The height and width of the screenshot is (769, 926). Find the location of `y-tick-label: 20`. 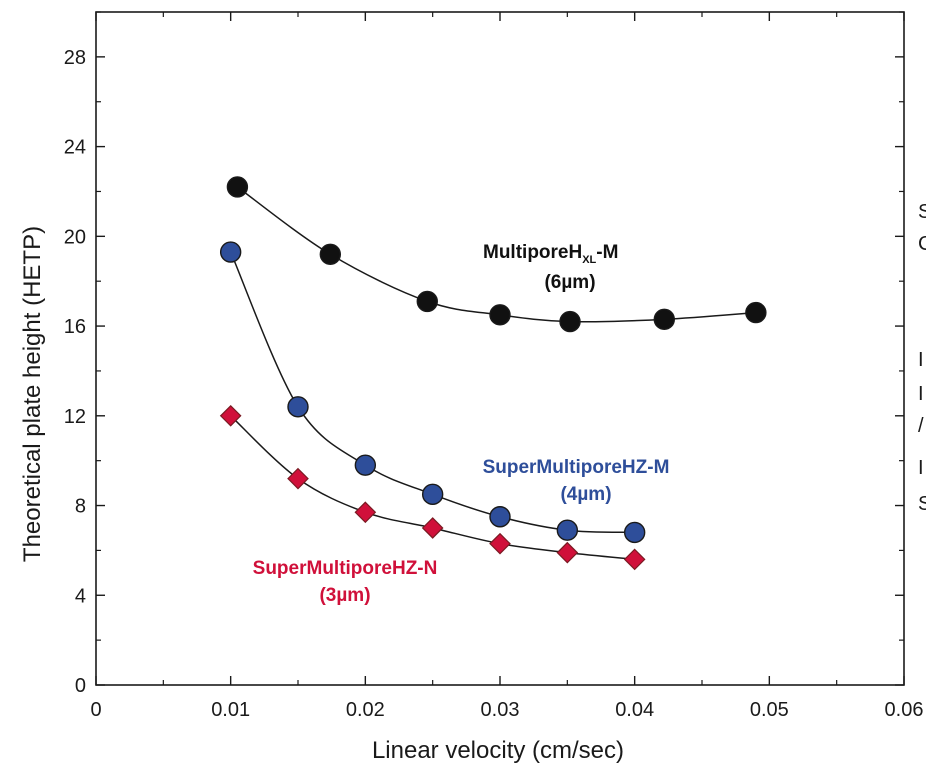

y-tick-label: 20 is located at coordinates (75, 237).